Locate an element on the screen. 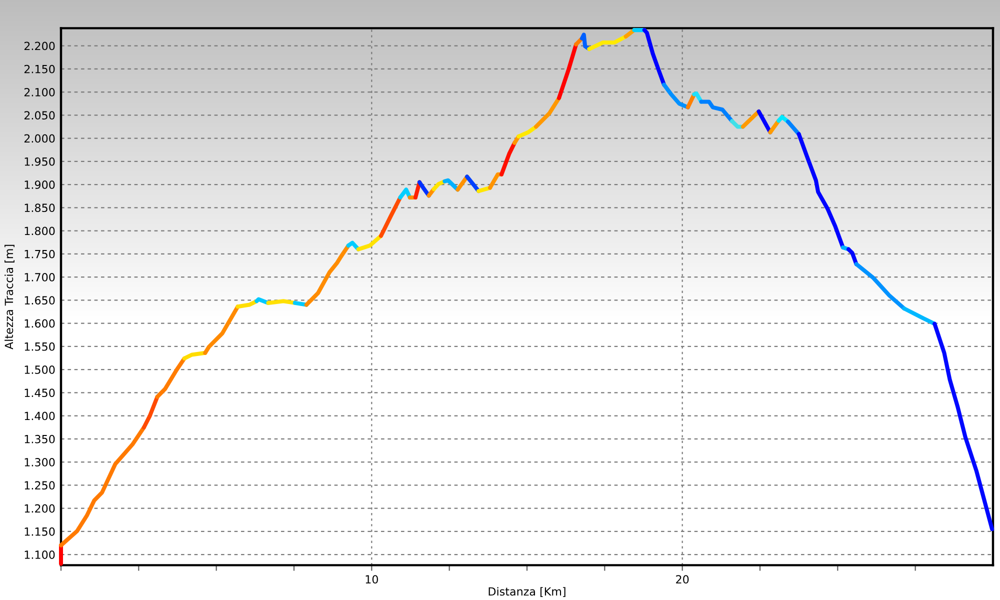  x-tick-label: 20 is located at coordinates (682, 579).